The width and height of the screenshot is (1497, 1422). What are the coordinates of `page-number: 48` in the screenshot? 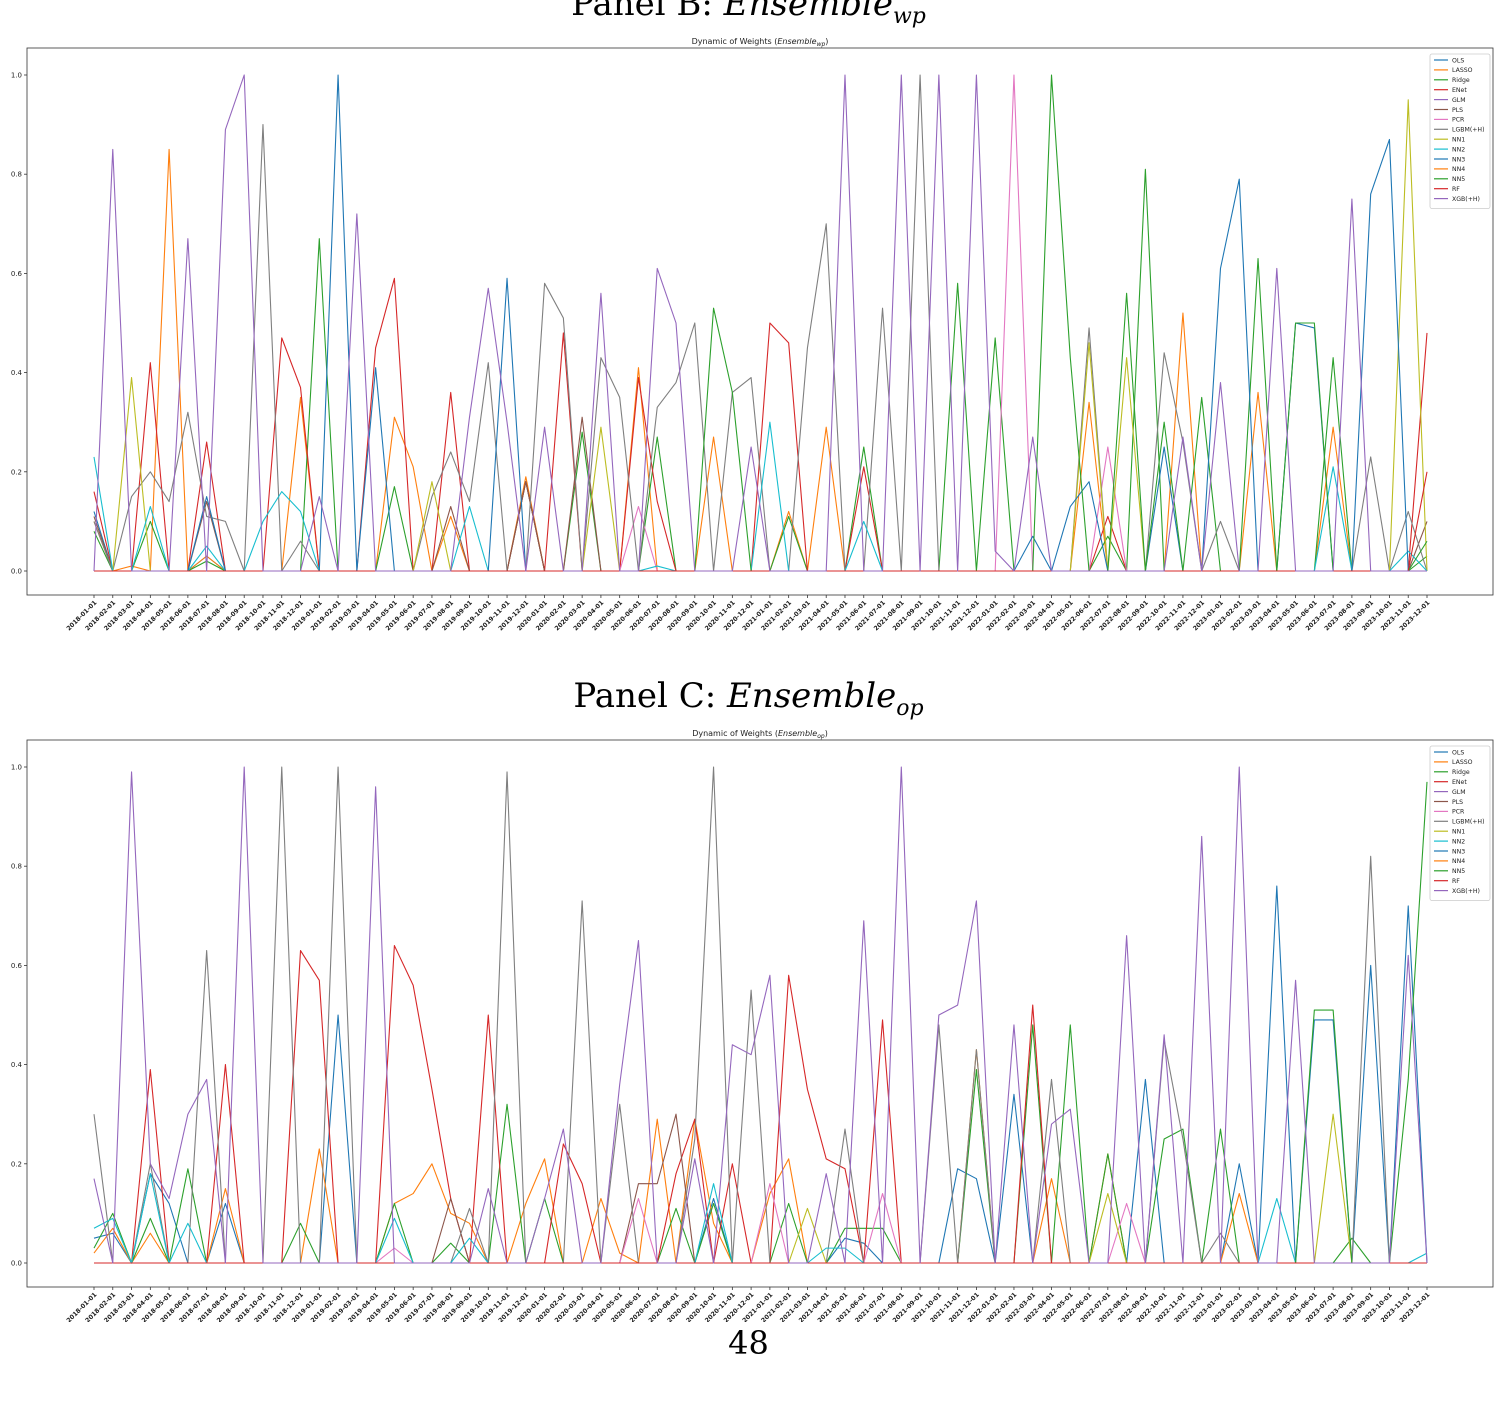 It's located at (748, 1343).